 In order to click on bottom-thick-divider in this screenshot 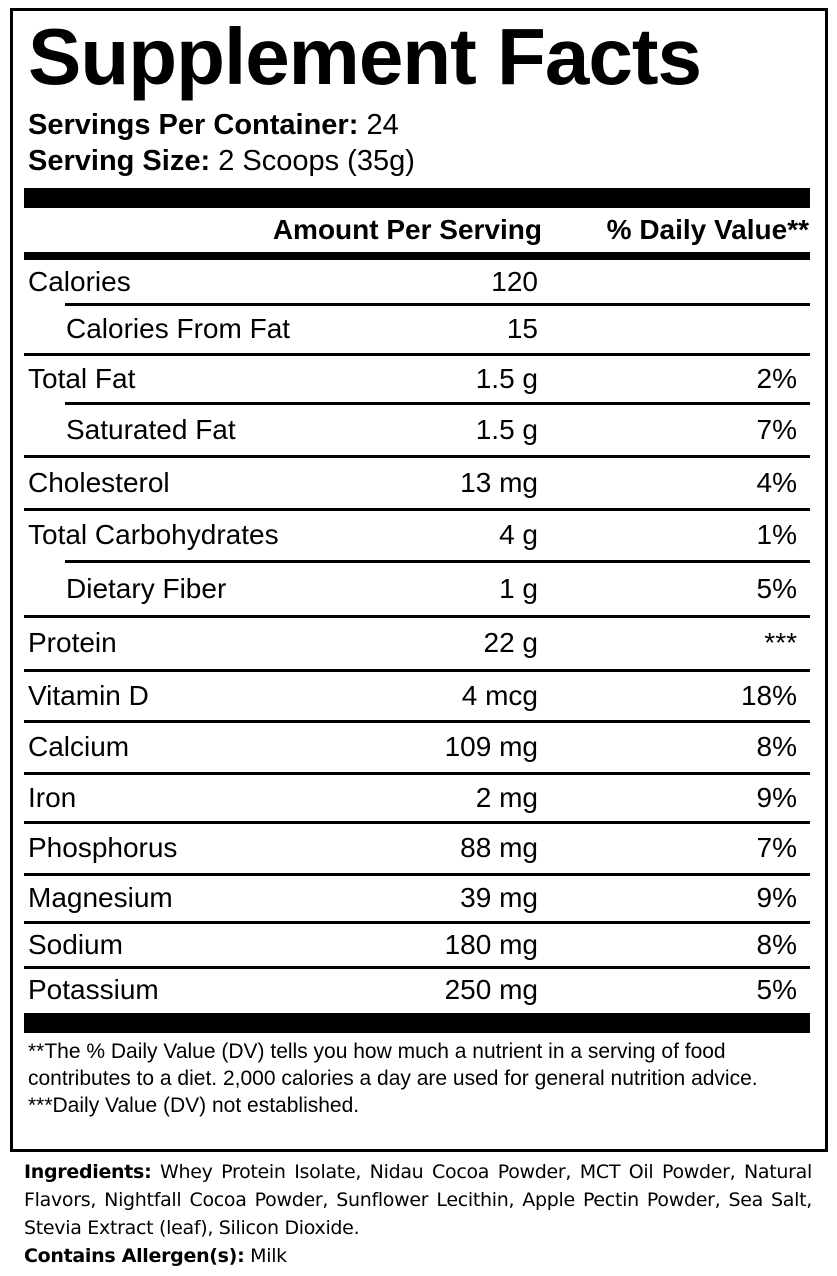, I will do `click(417, 1023)`.